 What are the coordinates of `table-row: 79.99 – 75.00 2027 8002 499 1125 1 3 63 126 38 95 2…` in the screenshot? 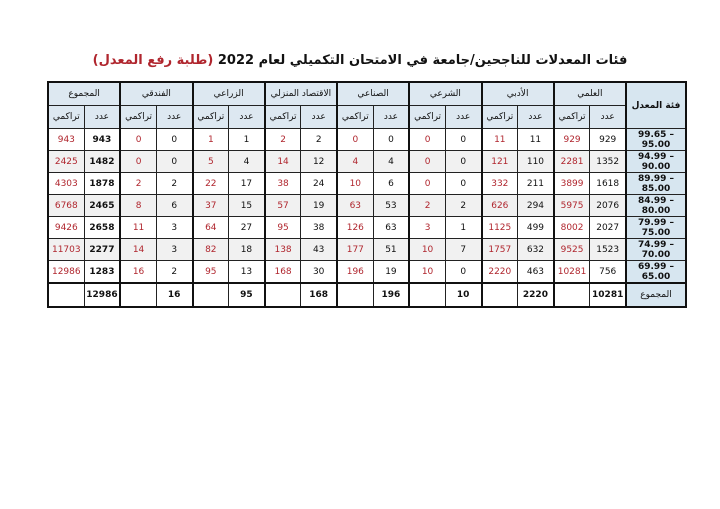 It's located at (366, 227).